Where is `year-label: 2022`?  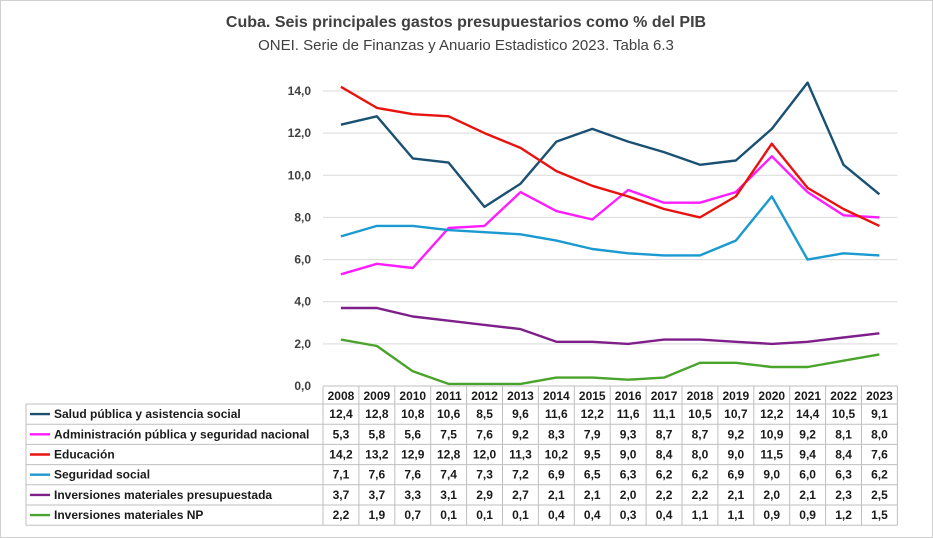 year-label: 2022 is located at coordinates (843, 396).